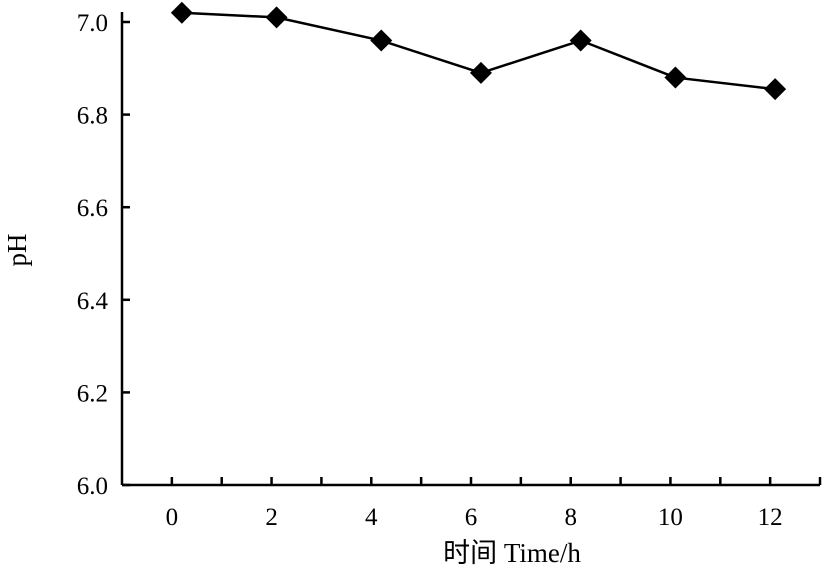  I want to click on y-tick-label: 6.6, so click(92, 208).